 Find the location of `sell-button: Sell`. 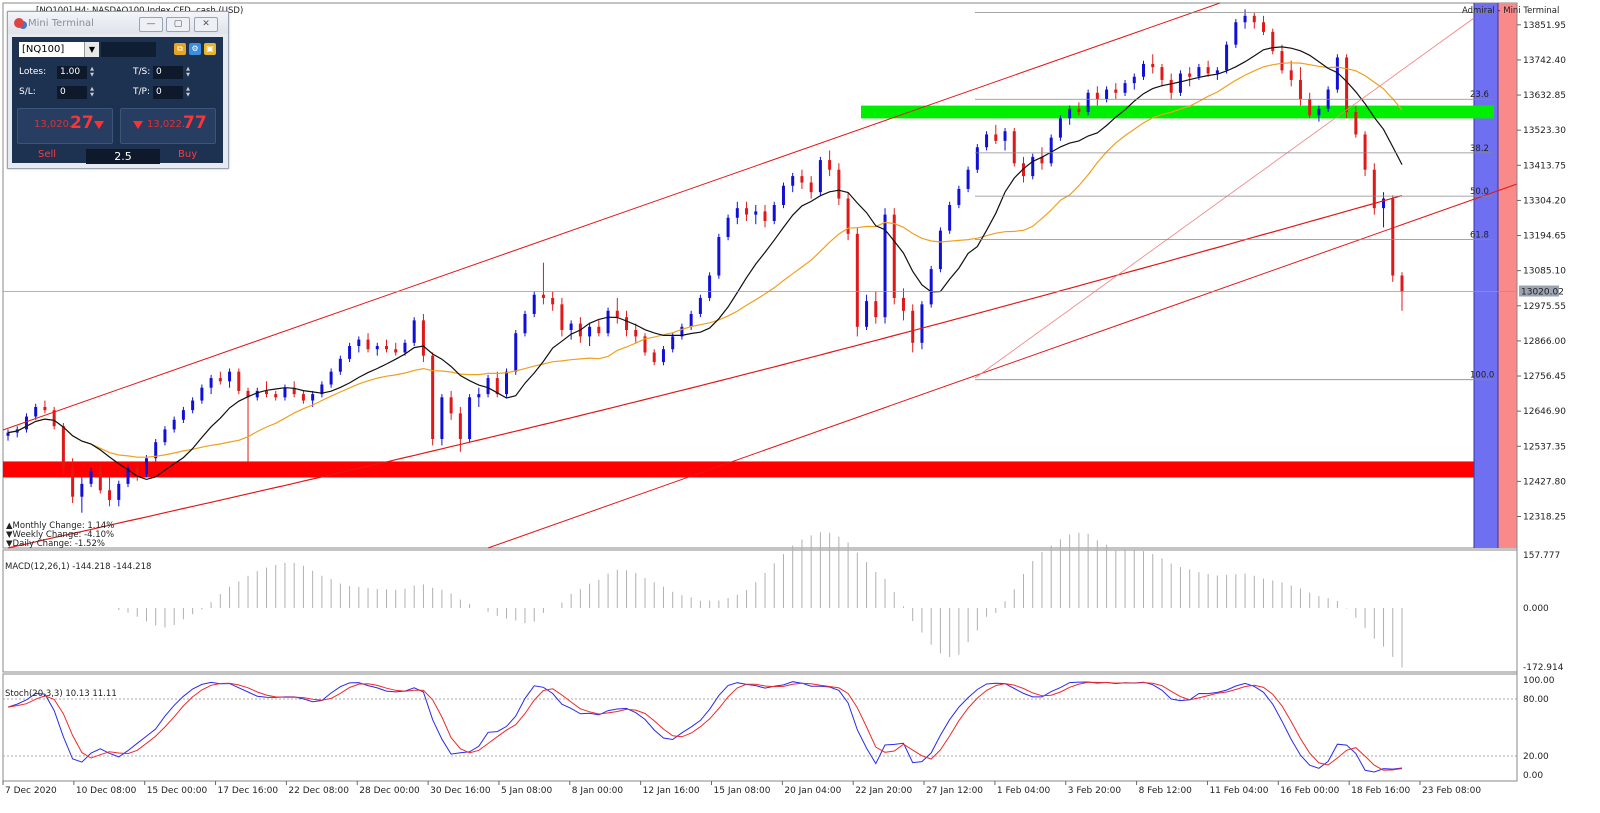

sell-button: Sell is located at coordinates (47, 154).